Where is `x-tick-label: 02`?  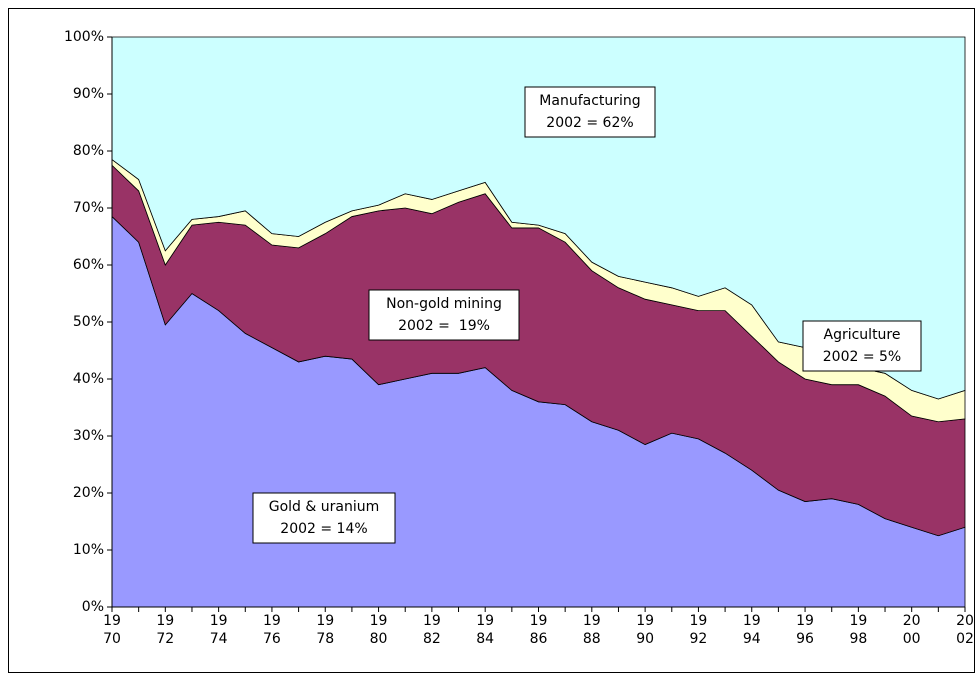 x-tick-label: 02 is located at coordinates (965, 639).